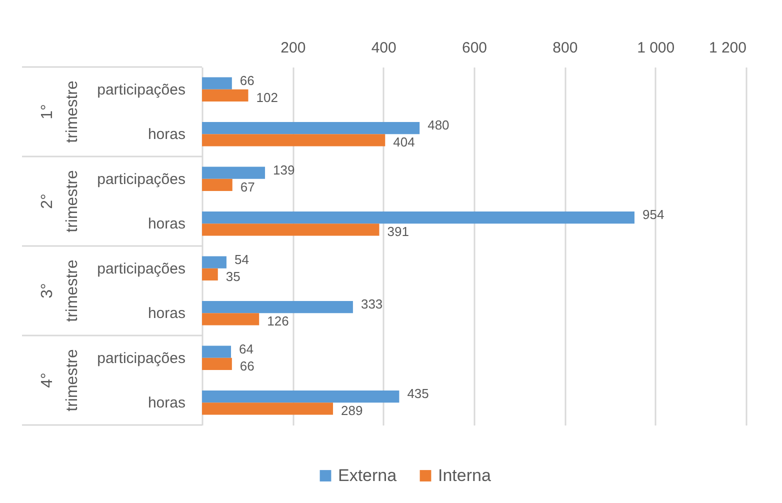  I want to click on text: 3° trimestre, so click(60, 291).